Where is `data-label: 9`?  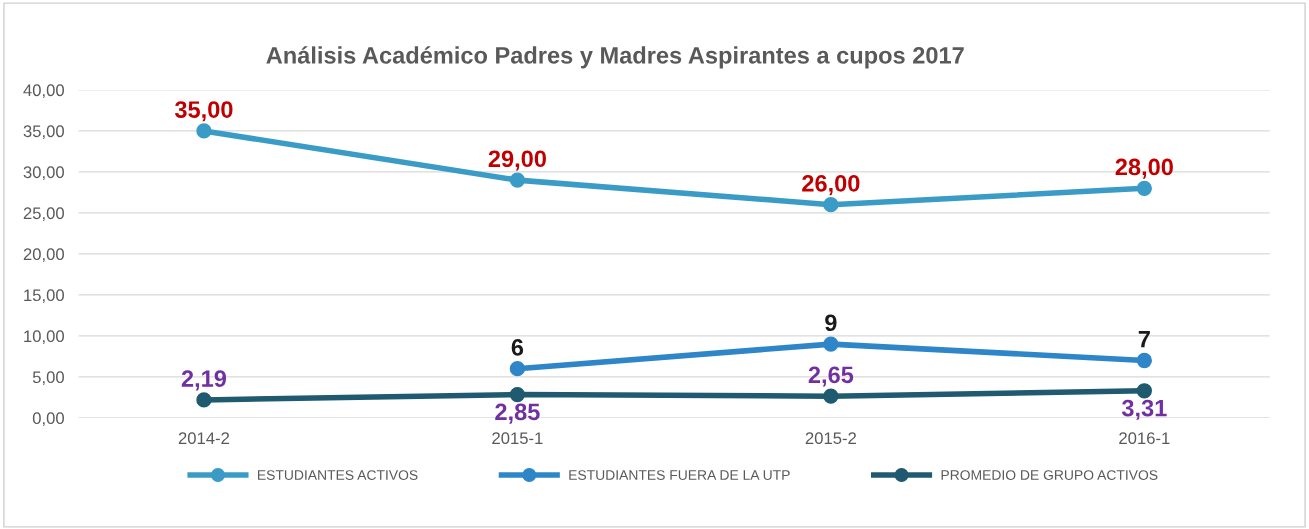
data-label: 9 is located at coordinates (831, 323).